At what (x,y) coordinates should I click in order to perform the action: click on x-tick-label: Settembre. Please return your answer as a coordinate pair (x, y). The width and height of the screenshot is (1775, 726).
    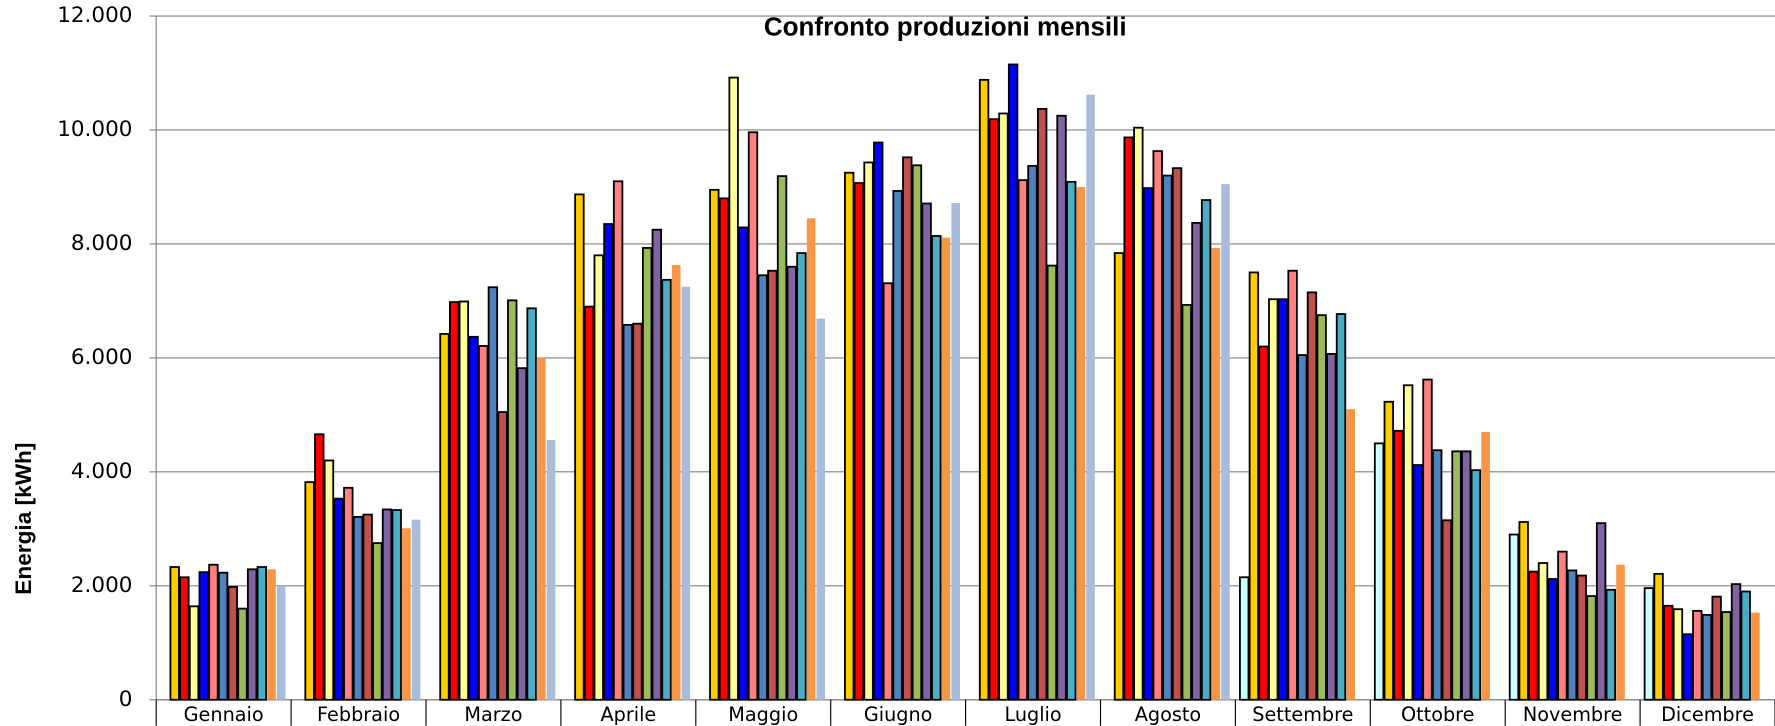
    Looking at the image, I should click on (1302, 714).